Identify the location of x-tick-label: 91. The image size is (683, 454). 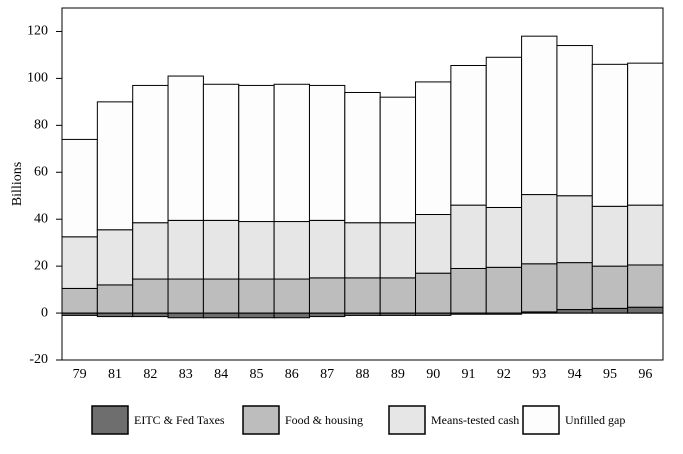
(469, 374).